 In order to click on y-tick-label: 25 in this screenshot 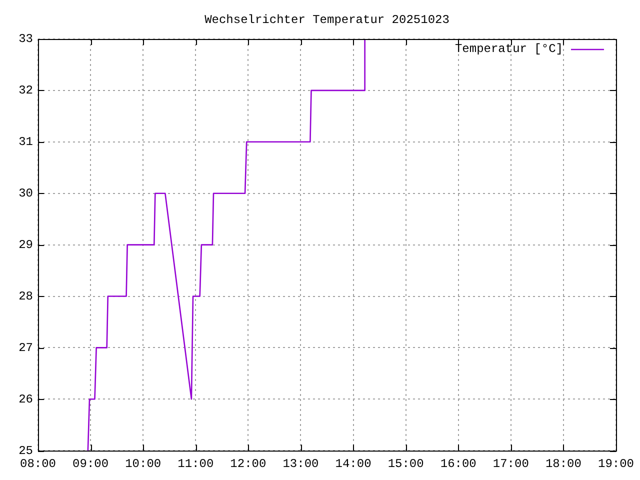, I will do `click(25, 451)`.